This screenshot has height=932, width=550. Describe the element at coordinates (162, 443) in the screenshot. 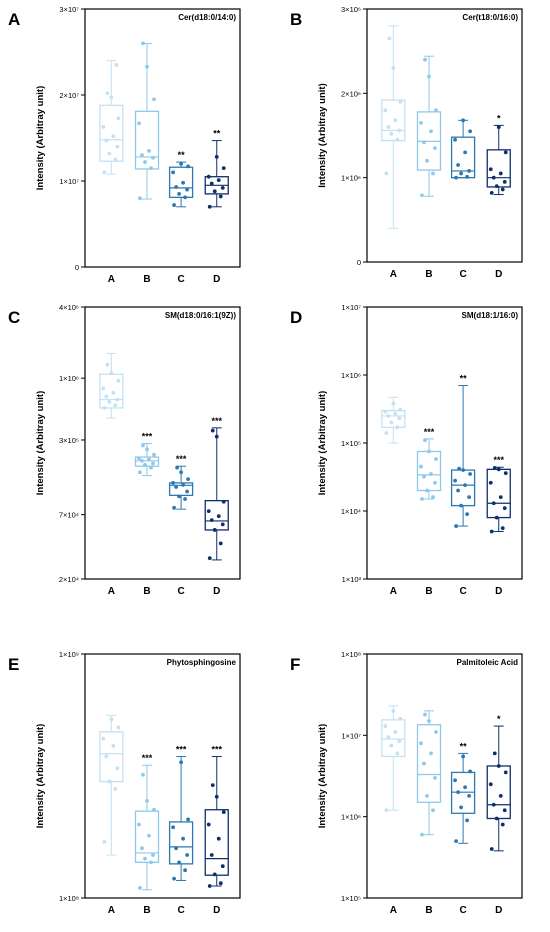

I see `plot-frame-C` at that location.